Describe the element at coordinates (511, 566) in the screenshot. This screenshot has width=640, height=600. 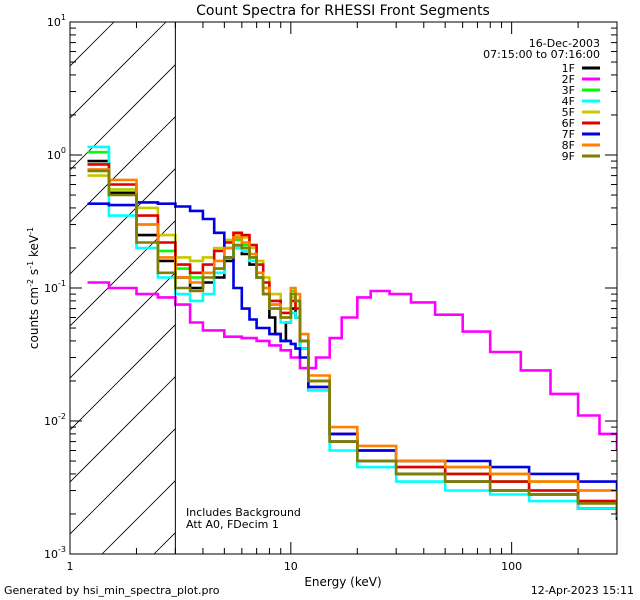
I see `x-tick-label: 100` at that location.